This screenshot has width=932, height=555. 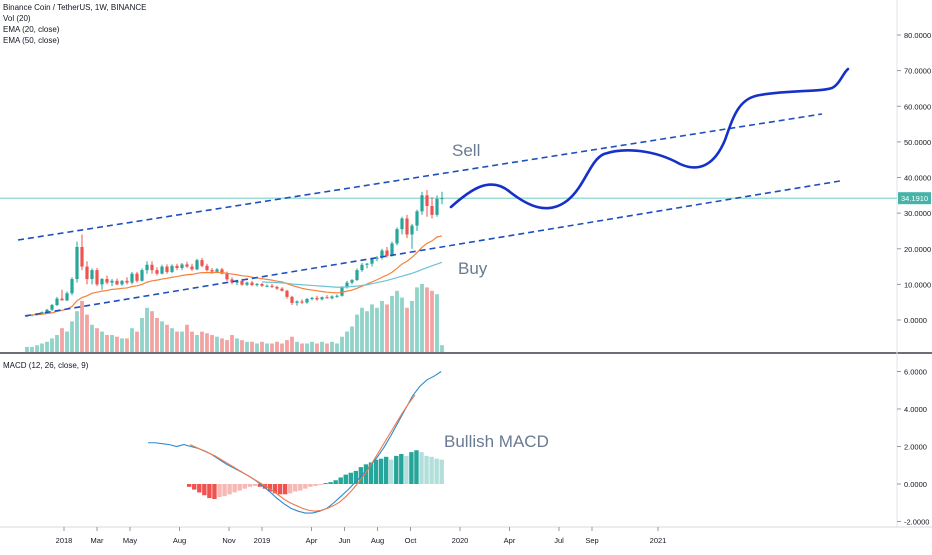 What do you see at coordinates (915, 447) in the screenshot?
I see `macd-tick-label: 2.0000` at bounding box center [915, 447].